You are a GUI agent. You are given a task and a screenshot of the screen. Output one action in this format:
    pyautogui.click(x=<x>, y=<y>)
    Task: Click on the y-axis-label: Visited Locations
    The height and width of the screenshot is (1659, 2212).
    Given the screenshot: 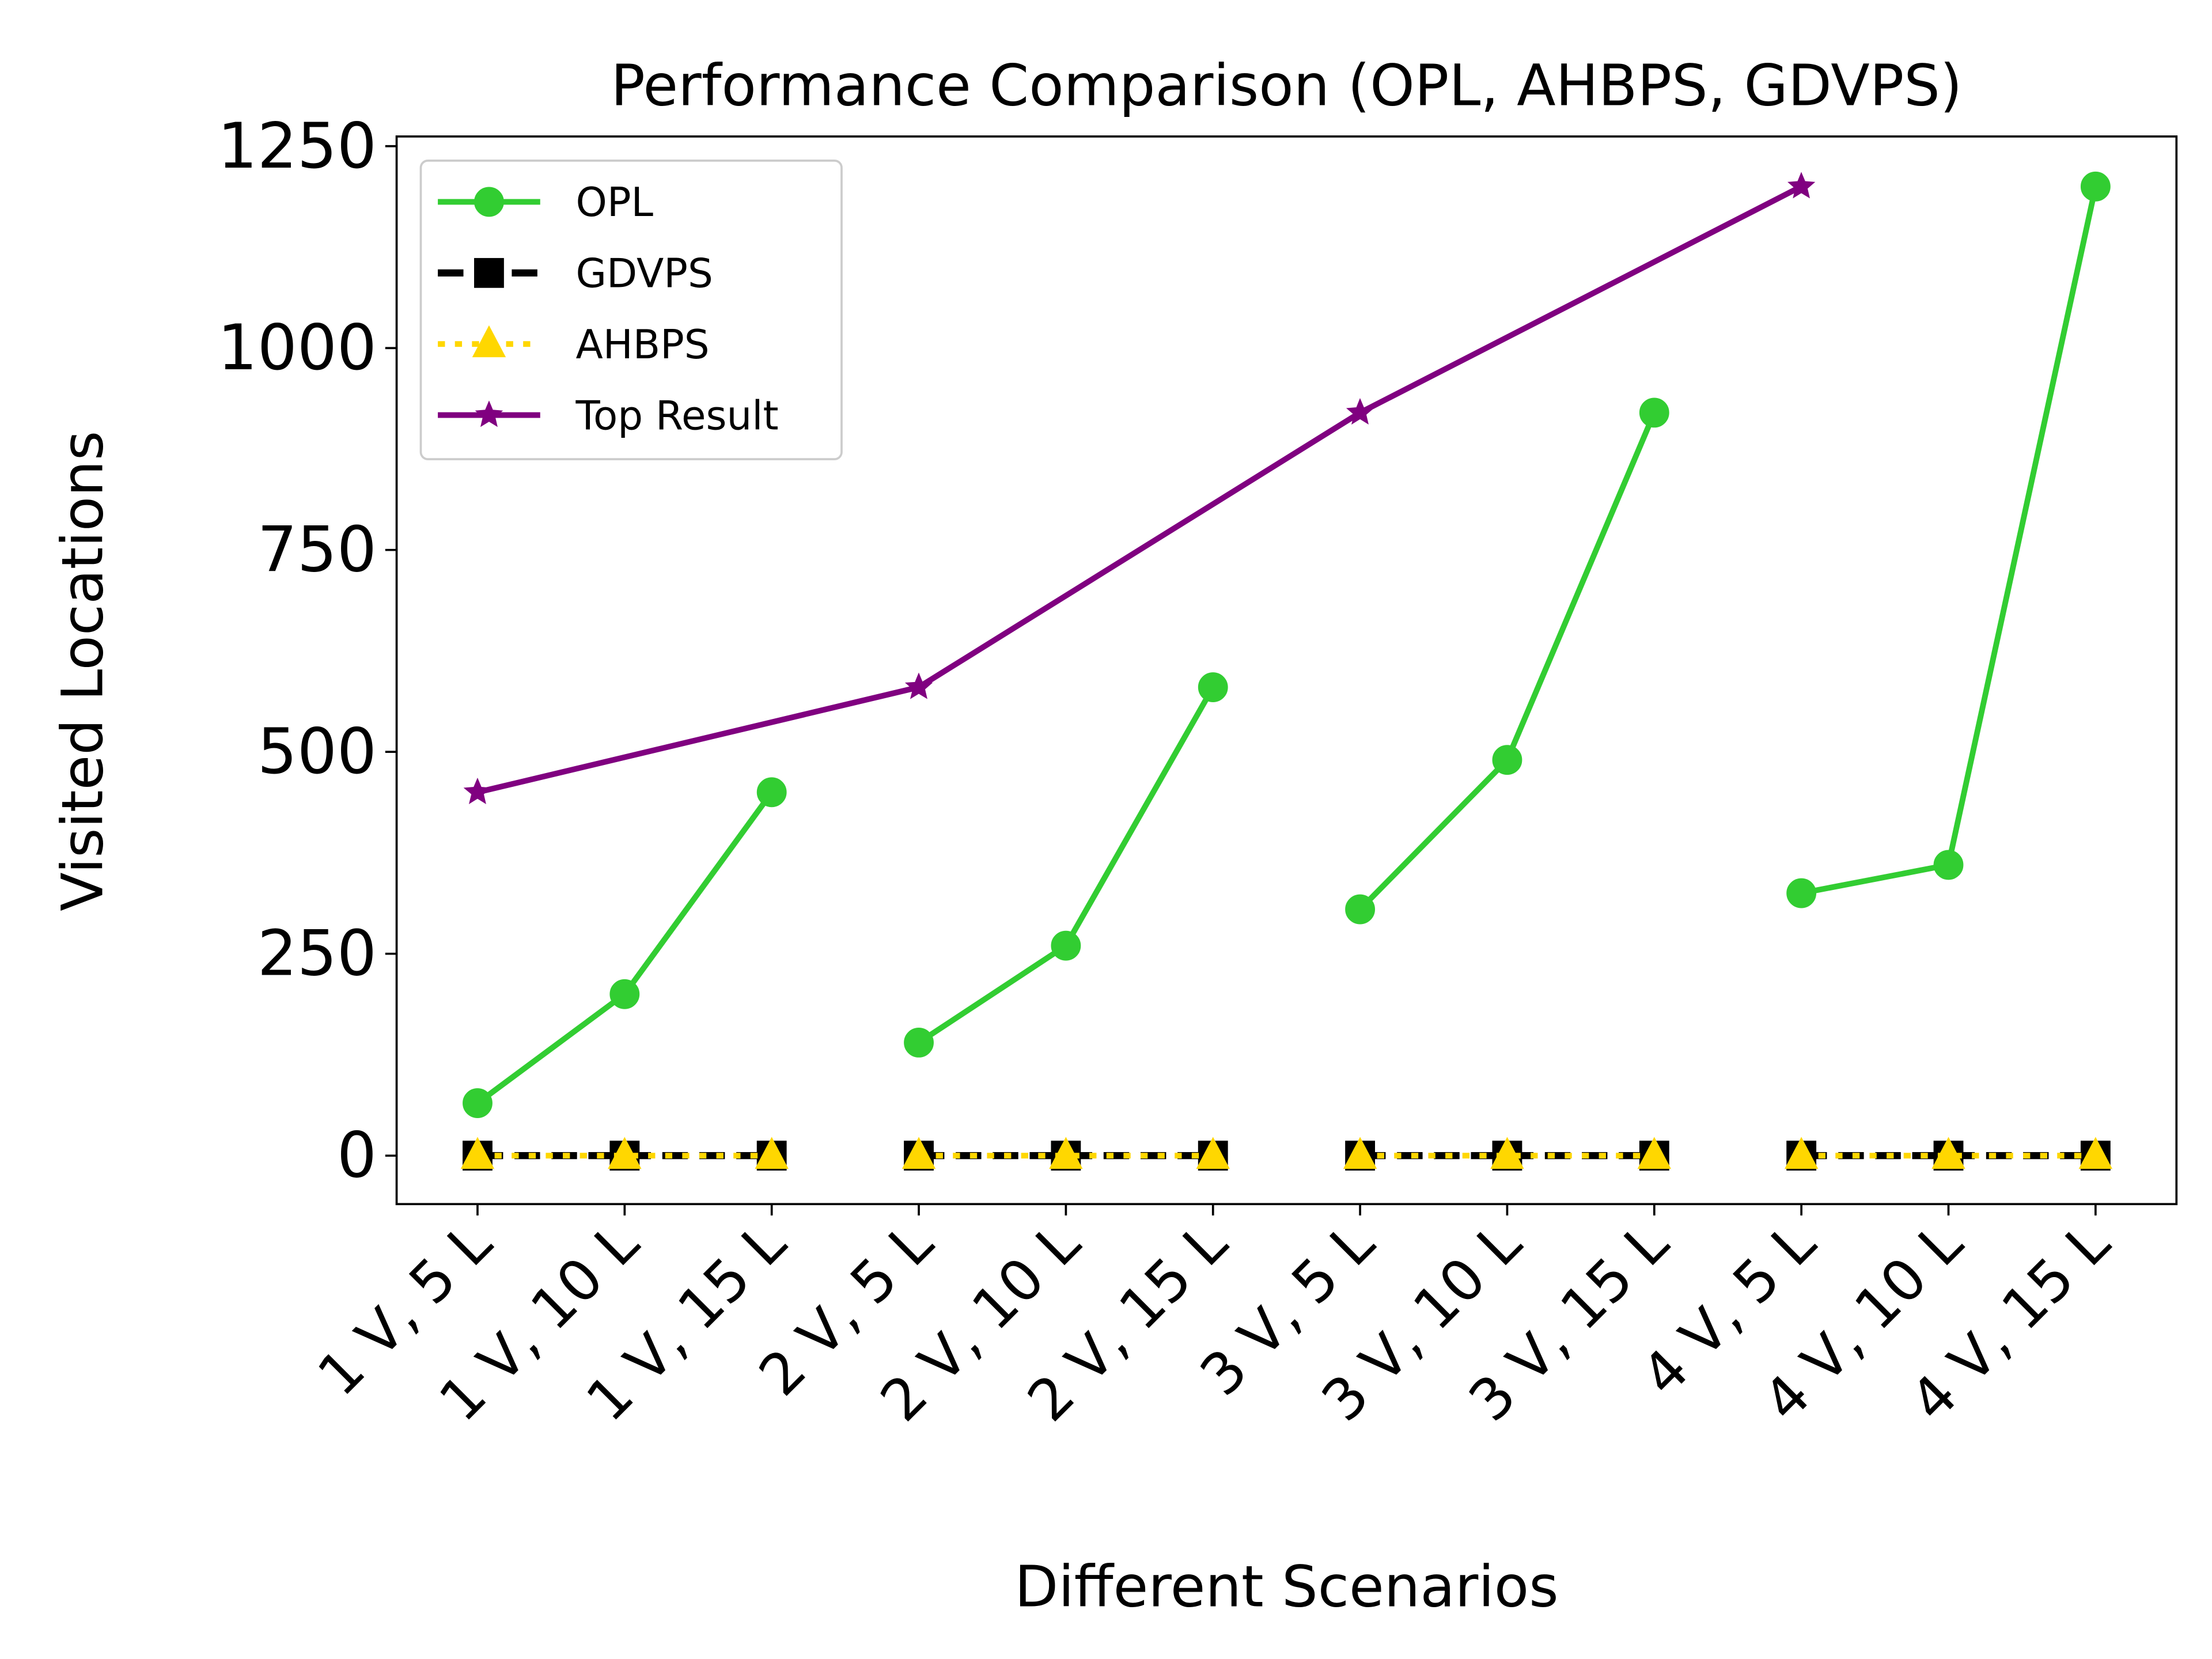 What is the action you would take?
    pyautogui.click(x=83, y=671)
    